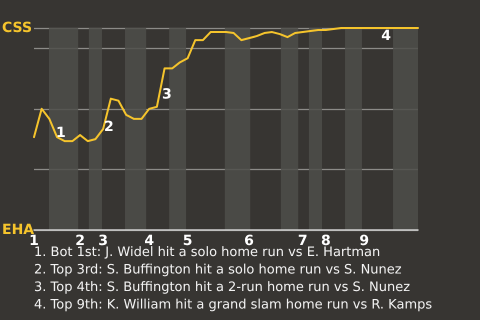 The width and height of the screenshot is (480, 320). Describe the element at coordinates (187, 241) in the screenshot. I see `x-tick-label: 5` at that location.